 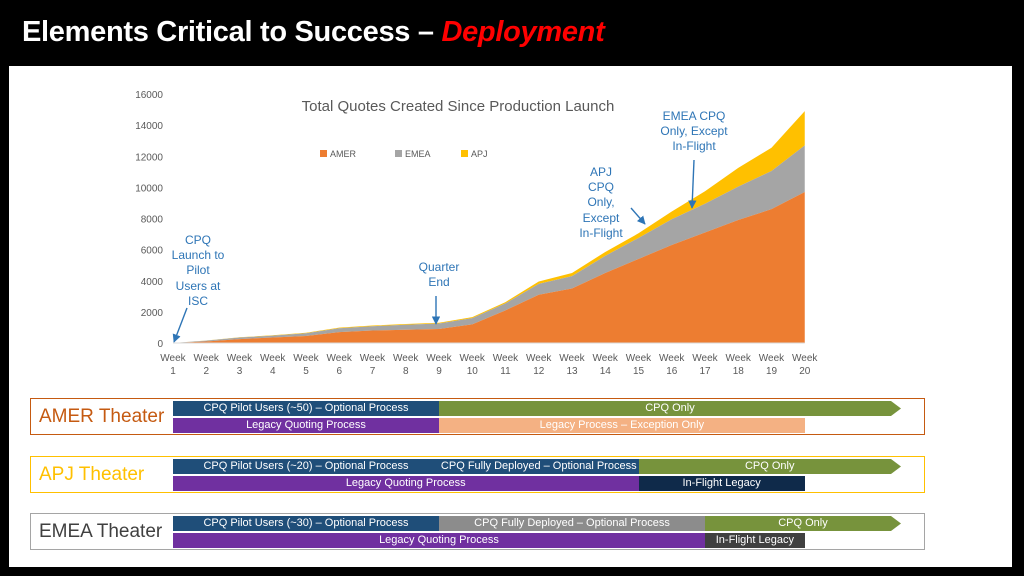 What do you see at coordinates (102, 416) in the screenshot?
I see `theater-label: AMER Theater` at bounding box center [102, 416].